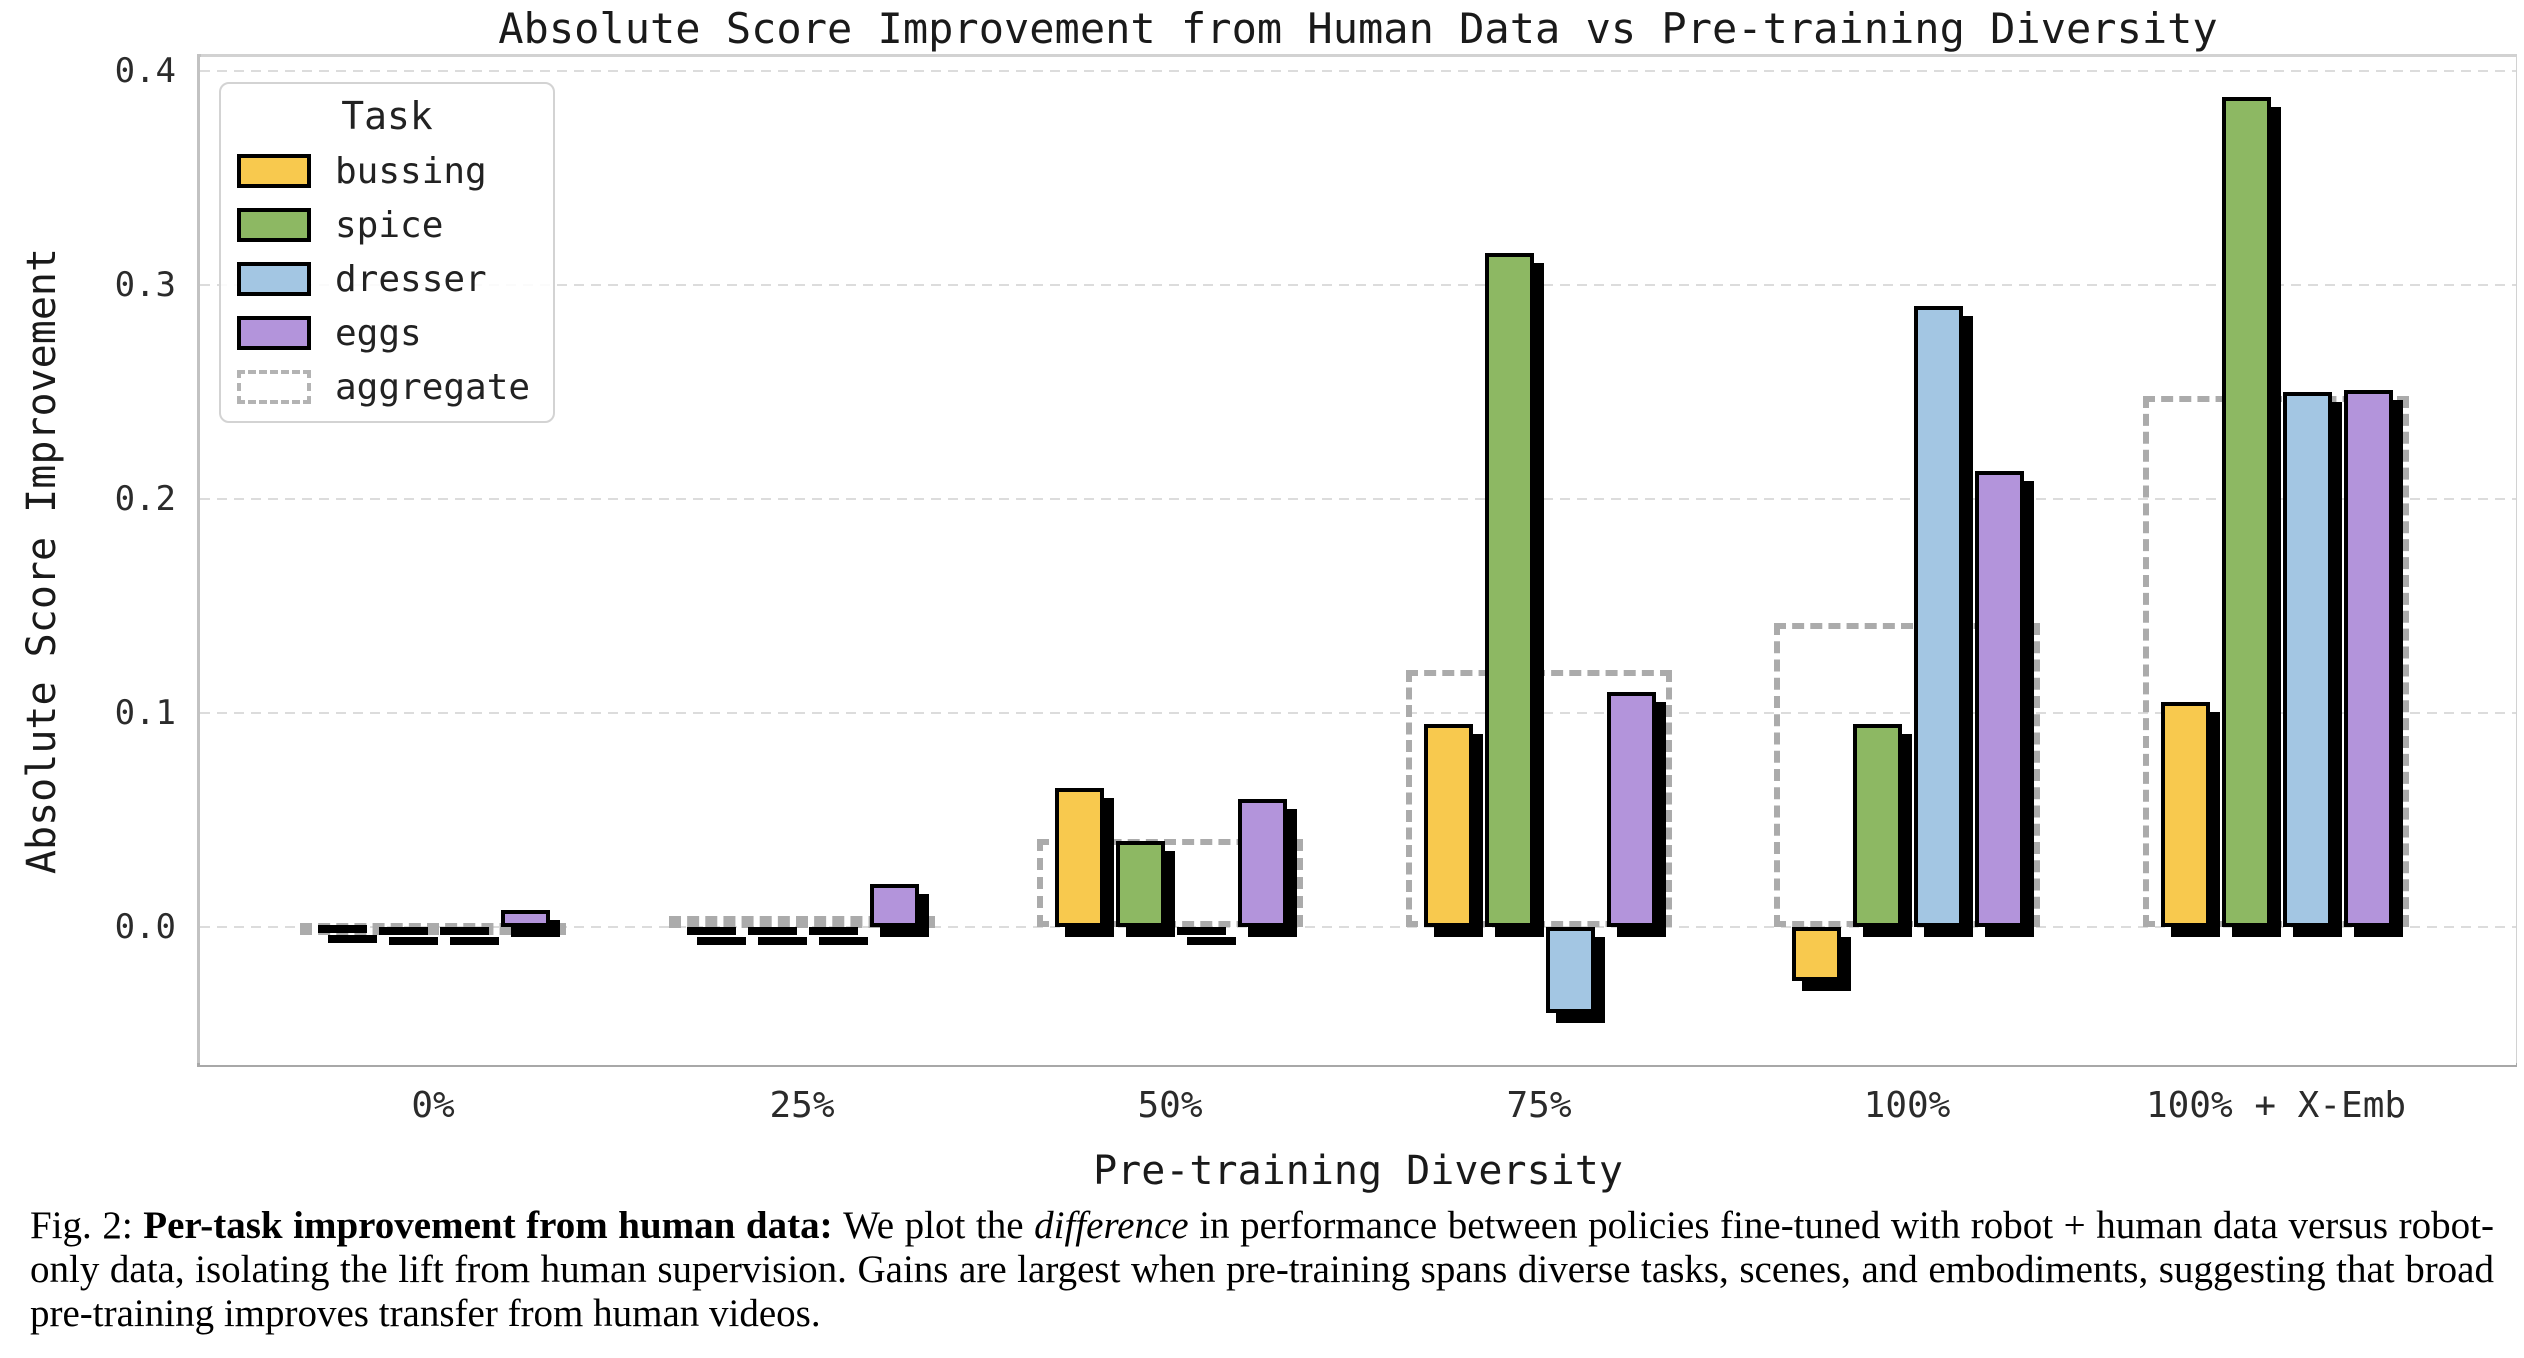 The image size is (2524, 1358). What do you see at coordinates (1357, 1065) in the screenshot?
I see `plot-spine-bottom` at bounding box center [1357, 1065].